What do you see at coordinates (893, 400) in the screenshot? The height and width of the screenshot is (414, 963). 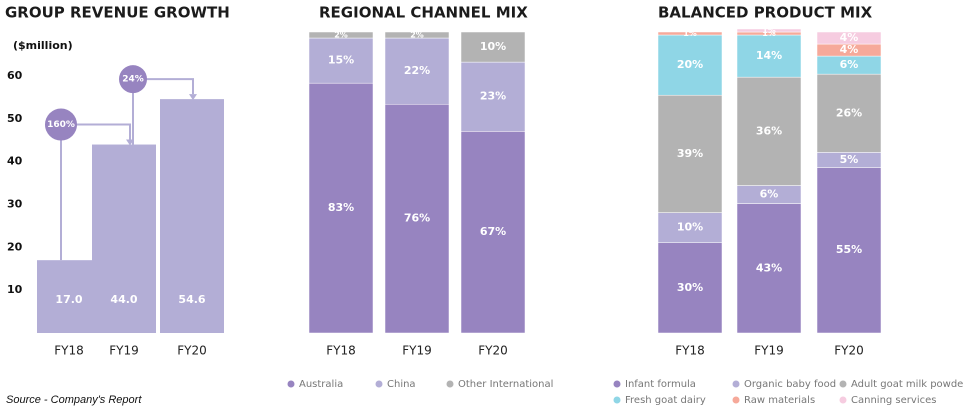 I see `product-mix-legend-label-canning-services: Canning services` at bounding box center [893, 400].